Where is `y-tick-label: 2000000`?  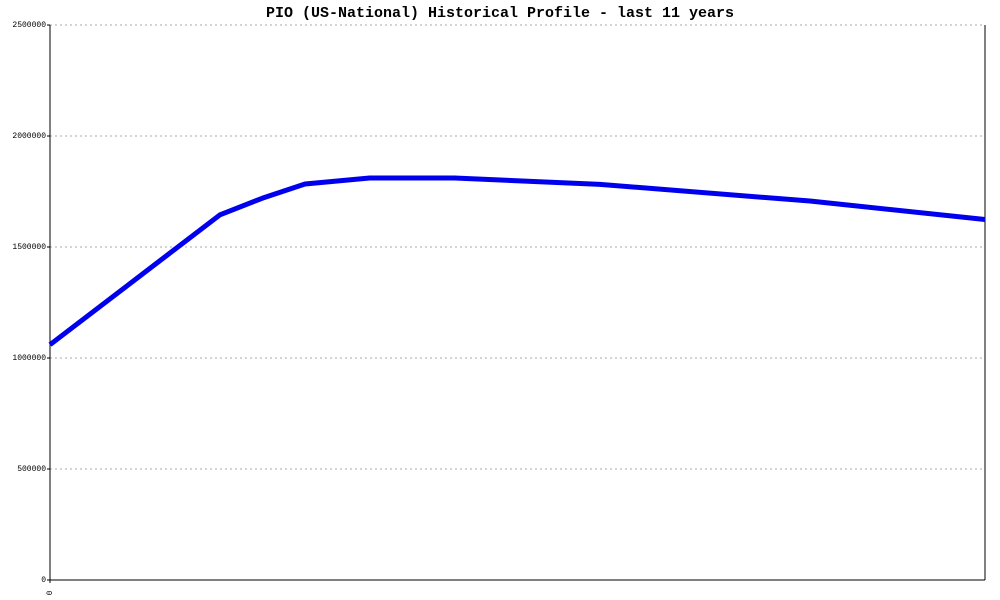 y-tick-label: 2000000 is located at coordinates (29, 136).